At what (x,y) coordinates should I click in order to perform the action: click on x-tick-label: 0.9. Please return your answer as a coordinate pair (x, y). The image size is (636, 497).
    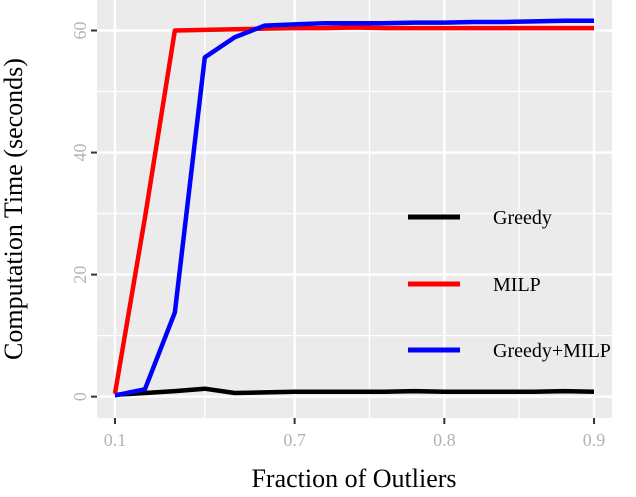
    Looking at the image, I should click on (594, 440).